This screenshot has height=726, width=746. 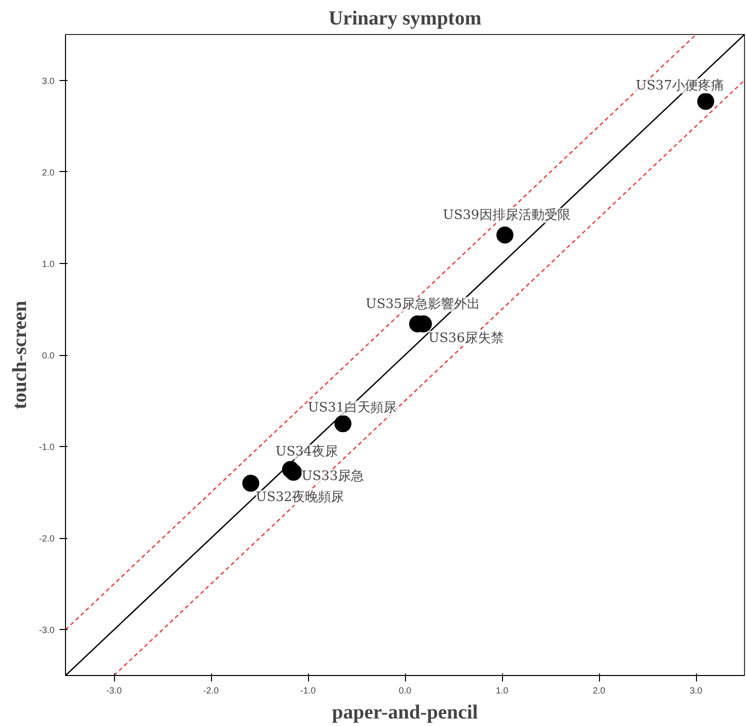 I want to click on y-tick-label: -3.0, so click(x=46, y=630).